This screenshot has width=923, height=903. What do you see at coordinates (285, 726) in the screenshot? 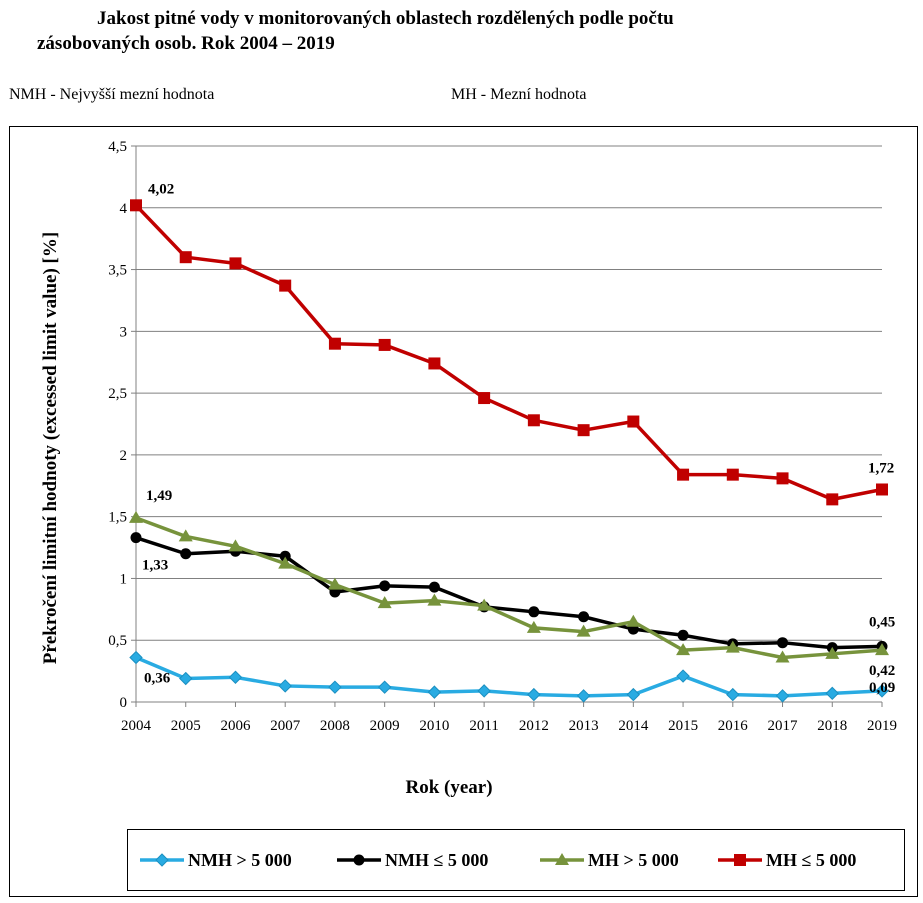
I see `x-tick-label-3: 2007` at bounding box center [285, 726].